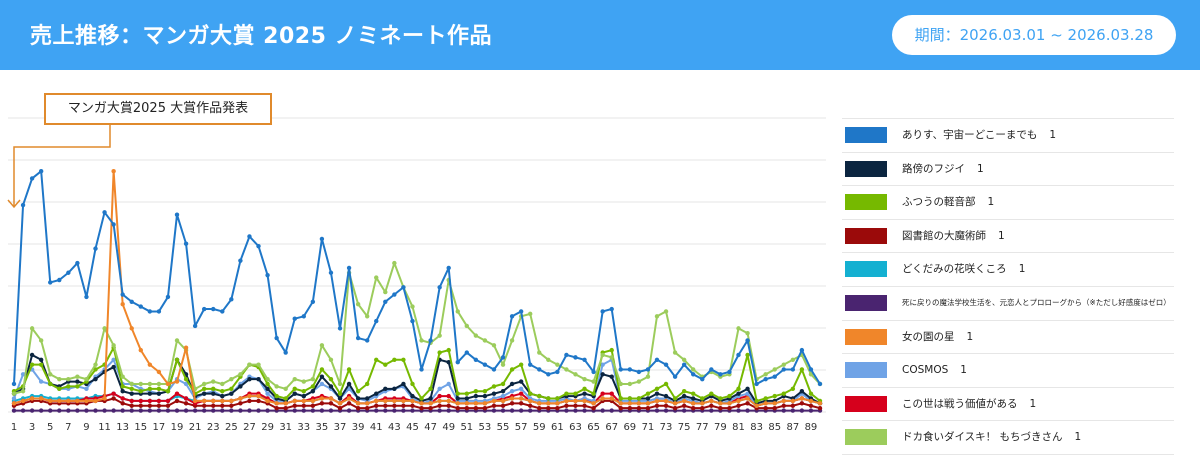 This screenshot has height=459, width=1200. I want to click on legend-item: この世は戦う価値がある 1, so click(1008, 405).